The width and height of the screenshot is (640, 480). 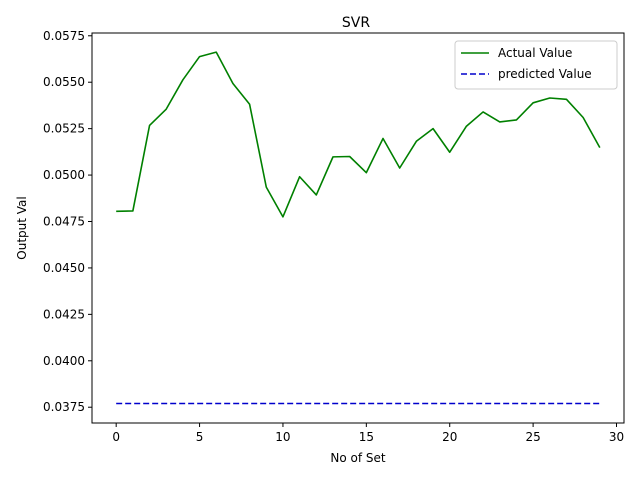 What do you see at coordinates (532, 437) in the screenshot?
I see `x-tick-label: 25` at bounding box center [532, 437].